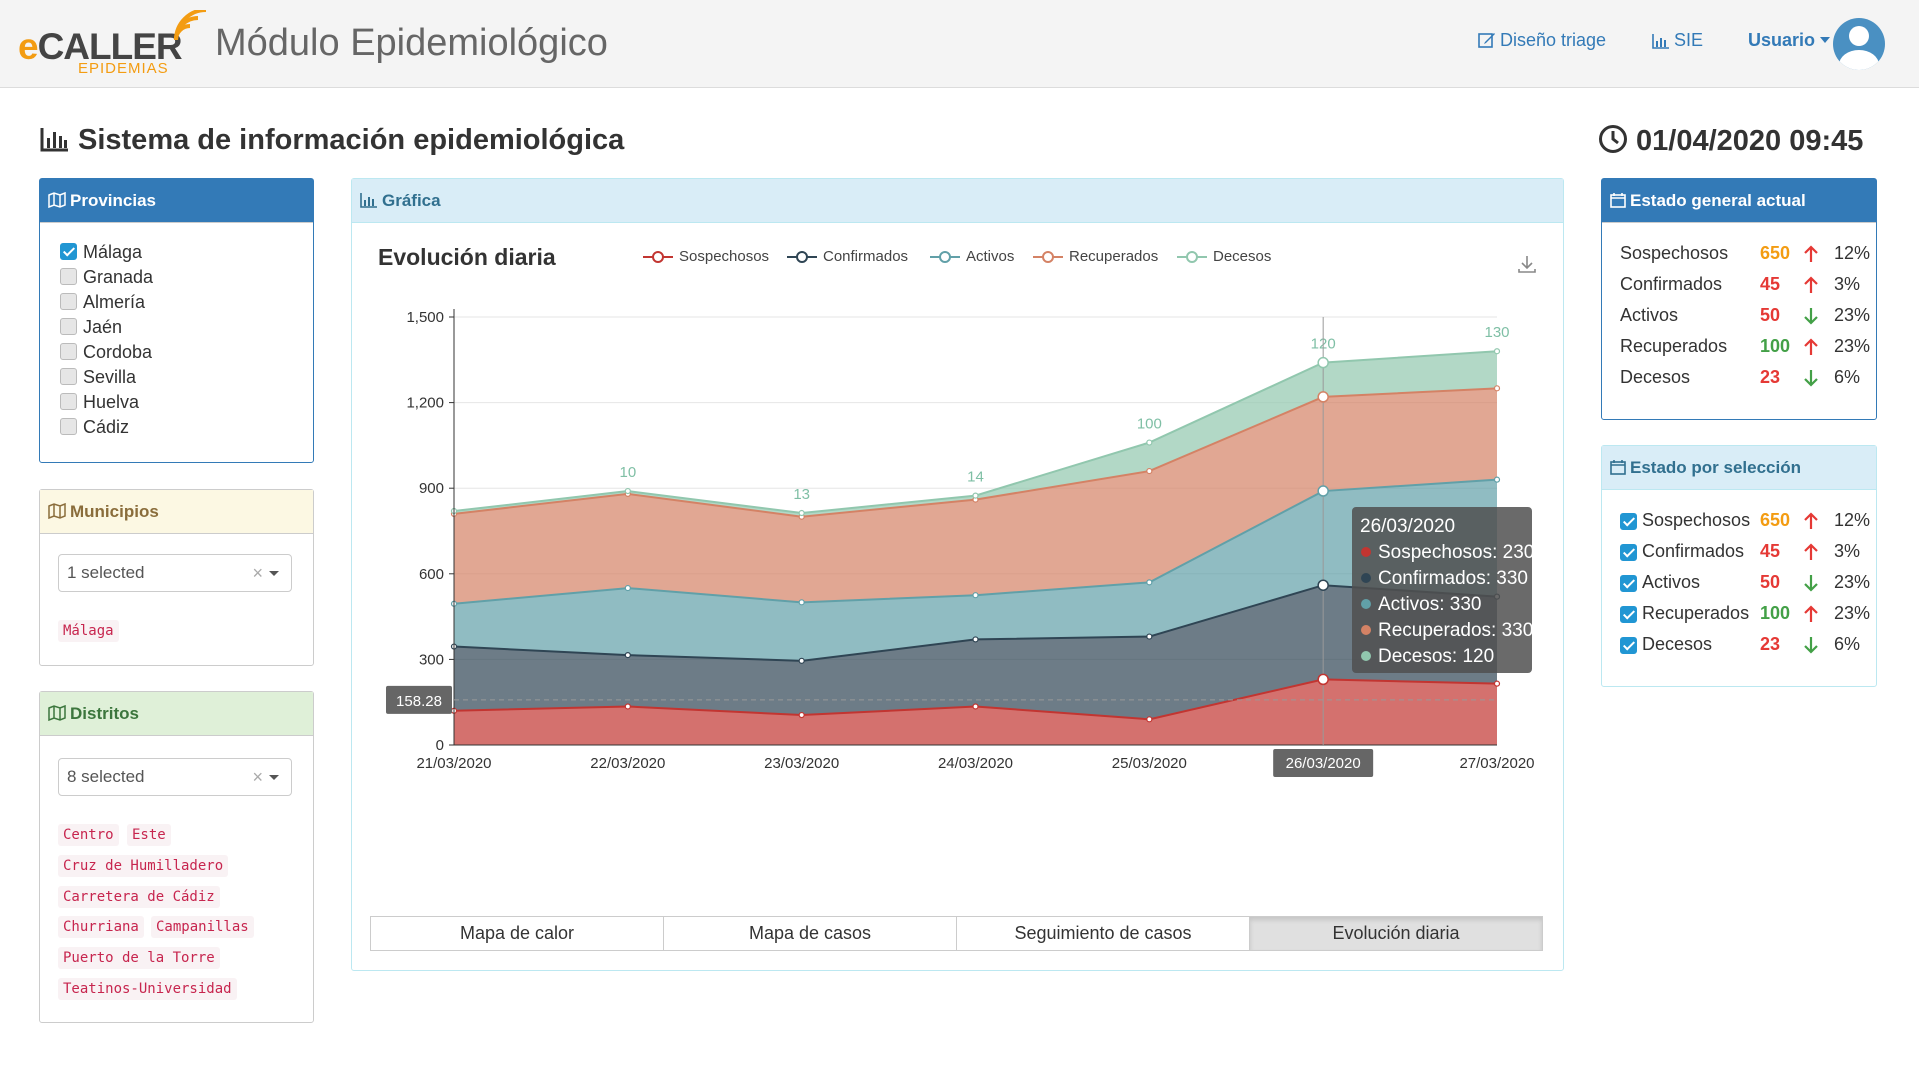 The height and width of the screenshot is (1079, 1919). What do you see at coordinates (1655, 377) in the screenshot?
I see `stat-label: Decesos` at bounding box center [1655, 377].